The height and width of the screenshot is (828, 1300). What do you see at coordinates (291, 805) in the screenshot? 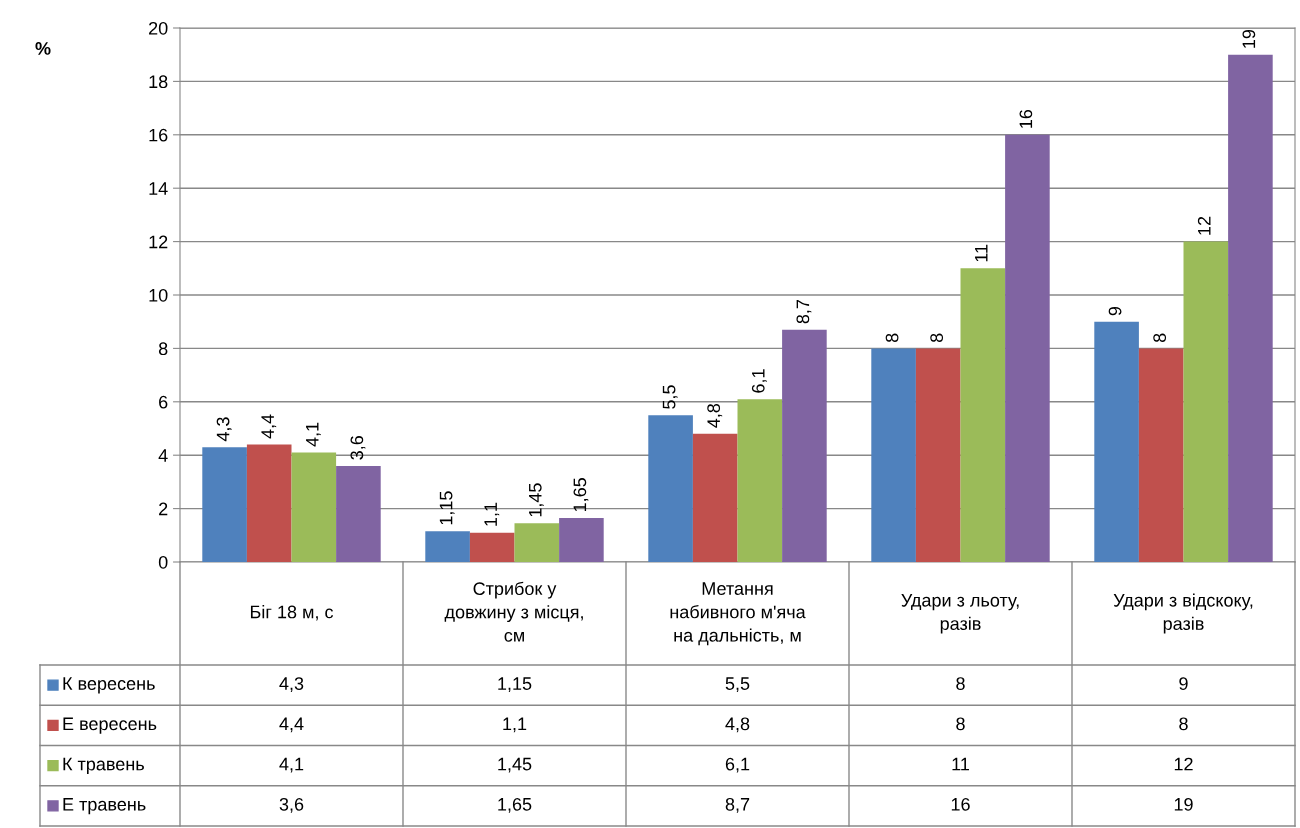
I see `data-label: 3,6` at bounding box center [291, 805].